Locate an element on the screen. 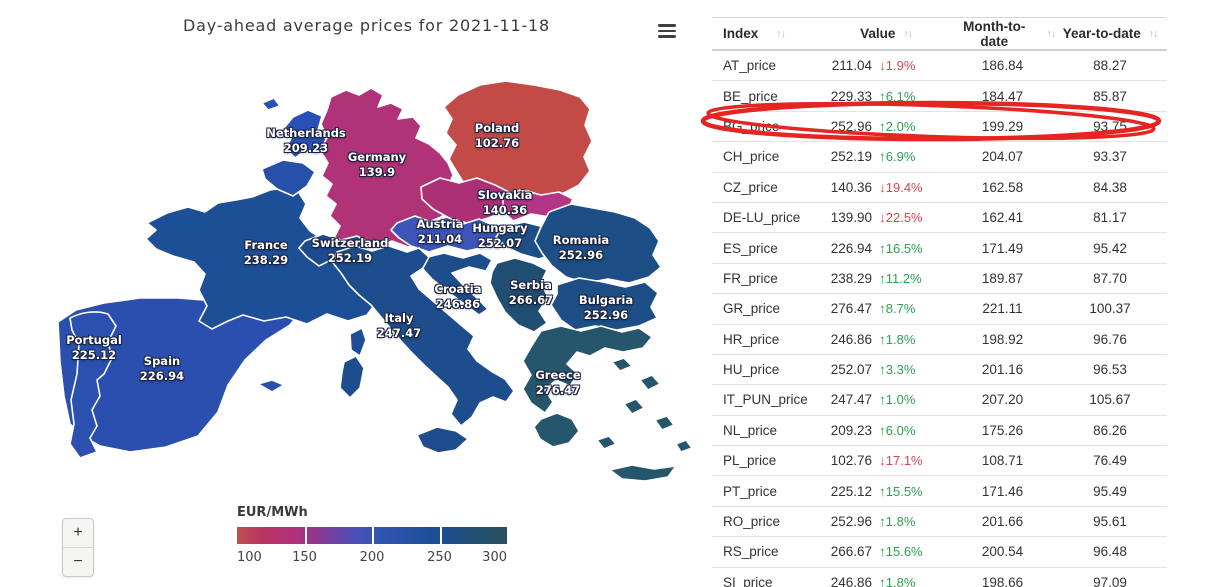  map-region-italy is located at coordinates (423, 336).